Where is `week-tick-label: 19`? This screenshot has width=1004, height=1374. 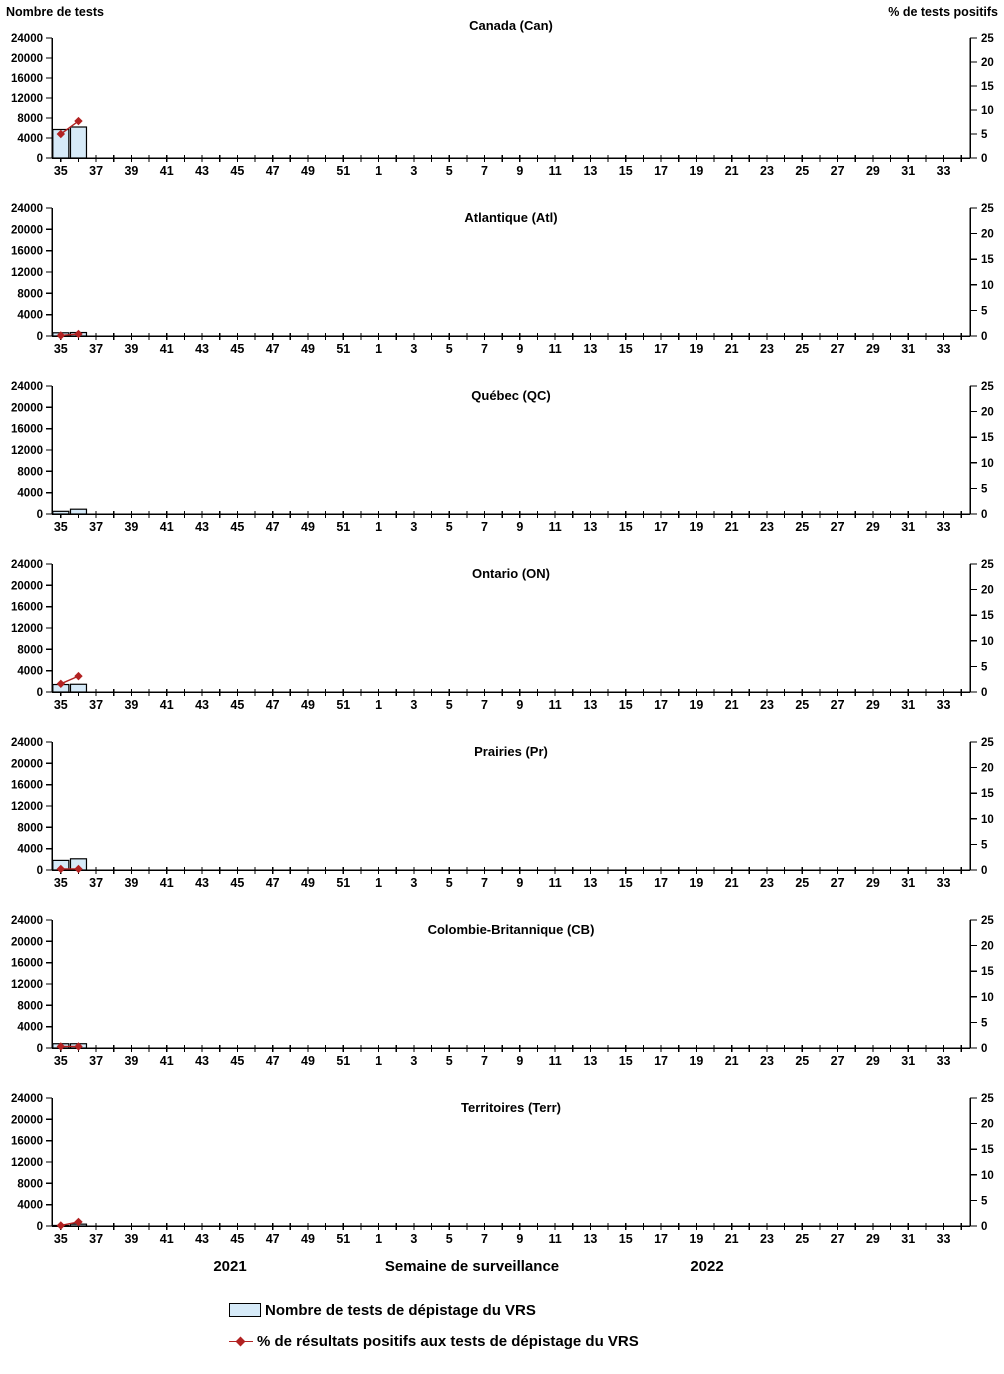 week-tick-label: 19 is located at coordinates (696, 883).